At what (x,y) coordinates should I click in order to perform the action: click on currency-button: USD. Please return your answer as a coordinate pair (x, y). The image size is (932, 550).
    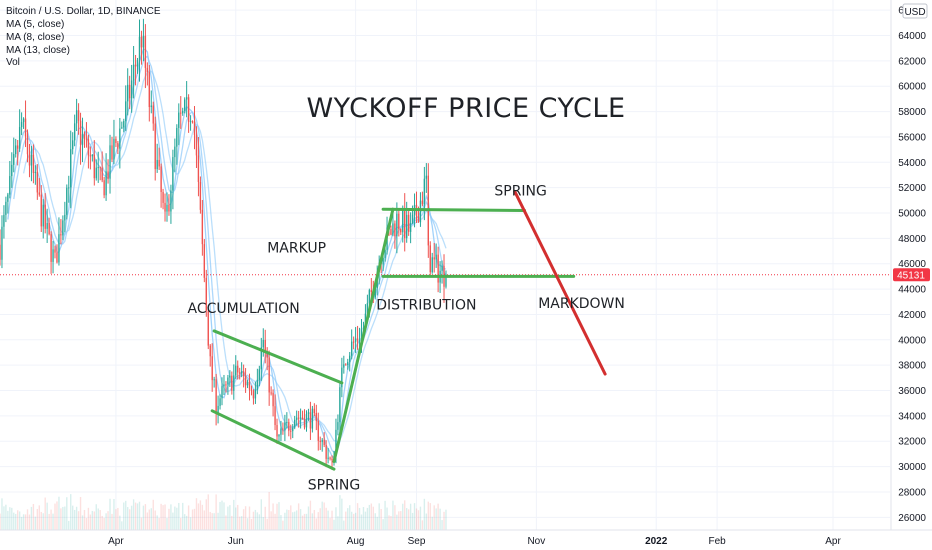
    Looking at the image, I should click on (915, 11).